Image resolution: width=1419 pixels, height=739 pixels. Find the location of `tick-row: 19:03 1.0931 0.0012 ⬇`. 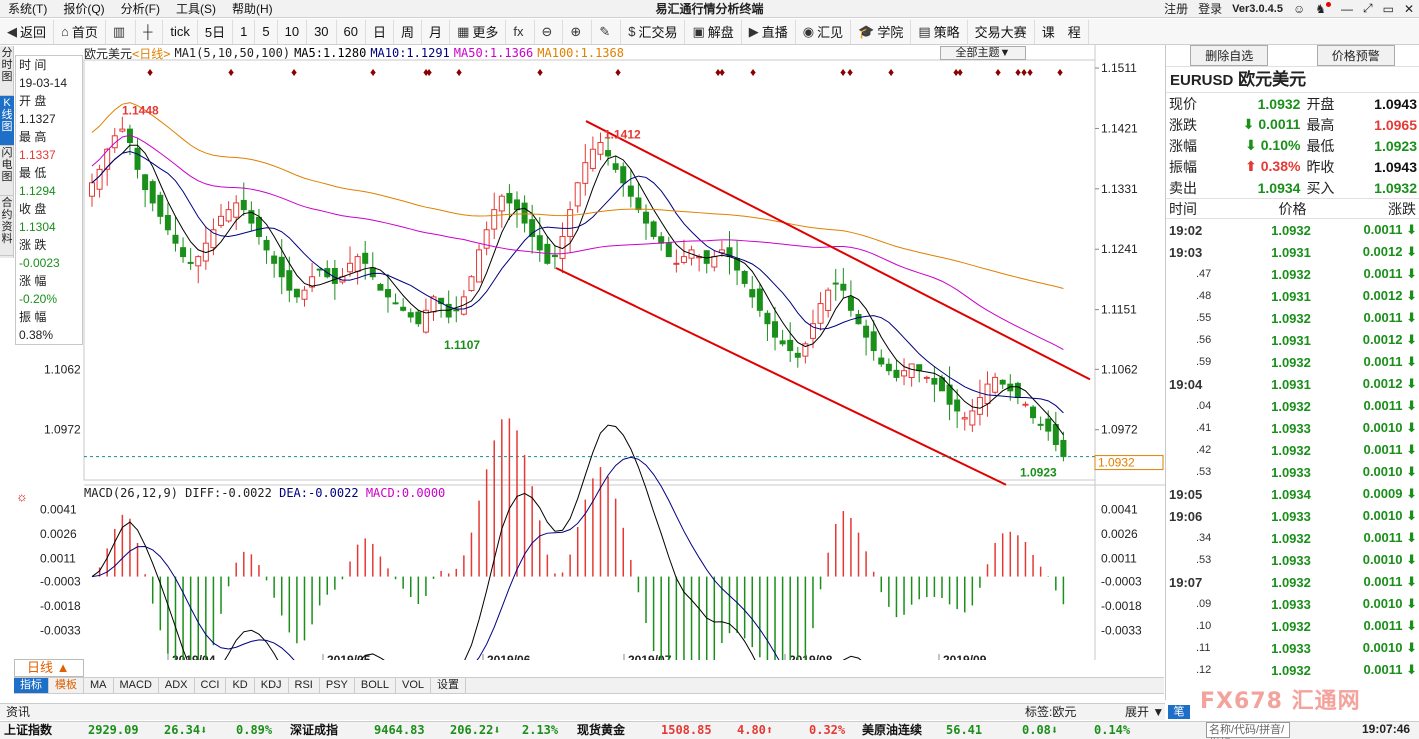

tick-row: 19:03 1.0931 0.0012 ⬇ is located at coordinates (1292, 252).